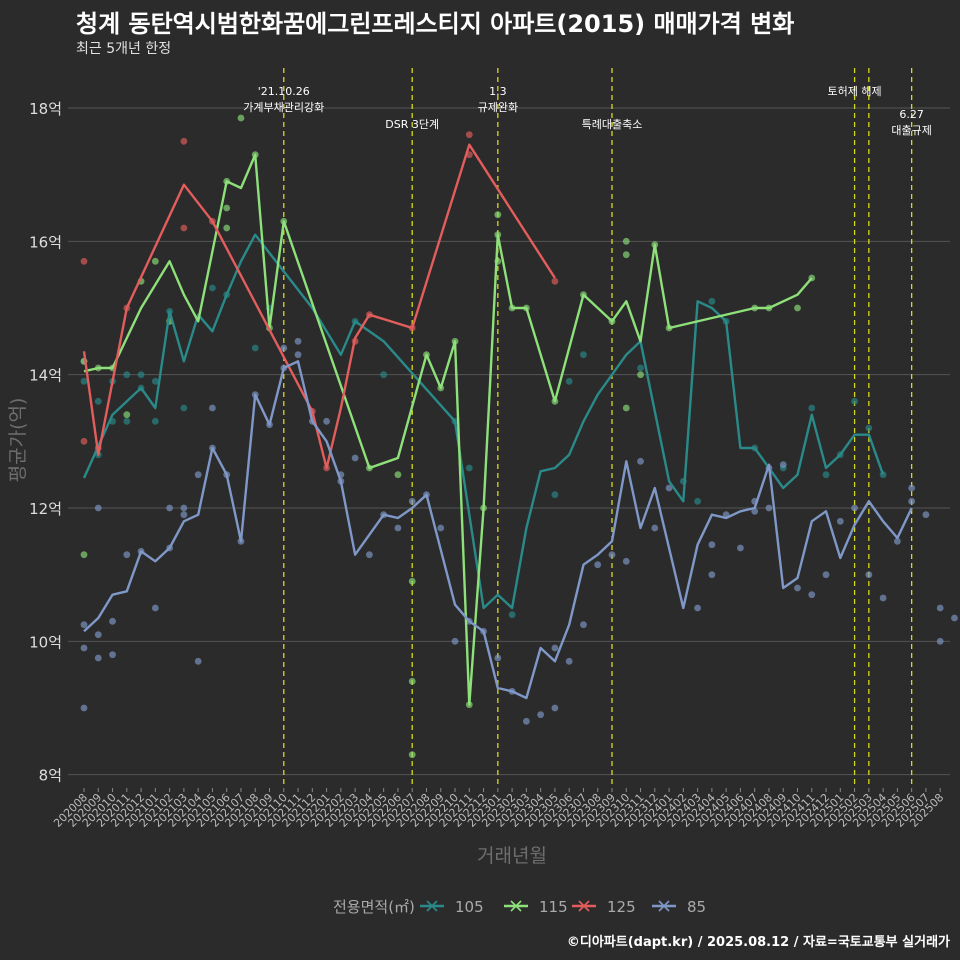  What do you see at coordinates (435, 24) in the screenshot?
I see `chart-title: 청계 동탄역시범한화꿈에그린프레스티지 아파트(2015) 매매가격 변화` at bounding box center [435, 24].